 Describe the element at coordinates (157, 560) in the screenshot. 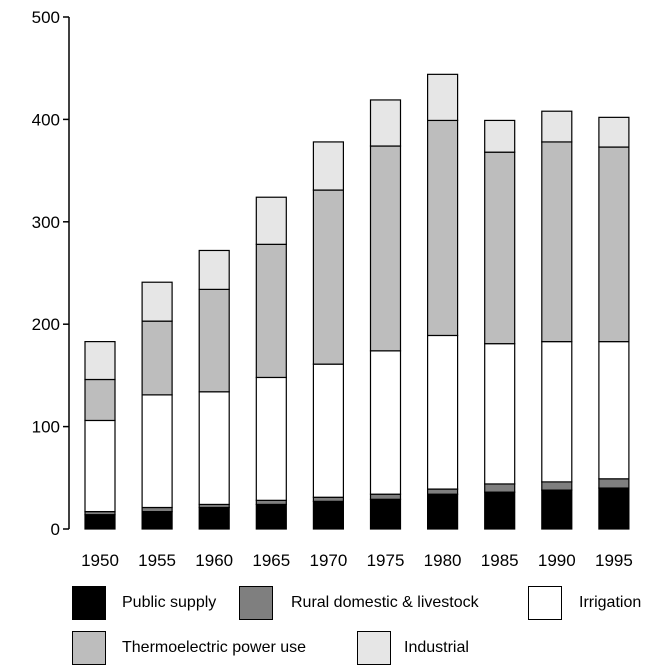

I see `x-tick-label: 1955` at that location.